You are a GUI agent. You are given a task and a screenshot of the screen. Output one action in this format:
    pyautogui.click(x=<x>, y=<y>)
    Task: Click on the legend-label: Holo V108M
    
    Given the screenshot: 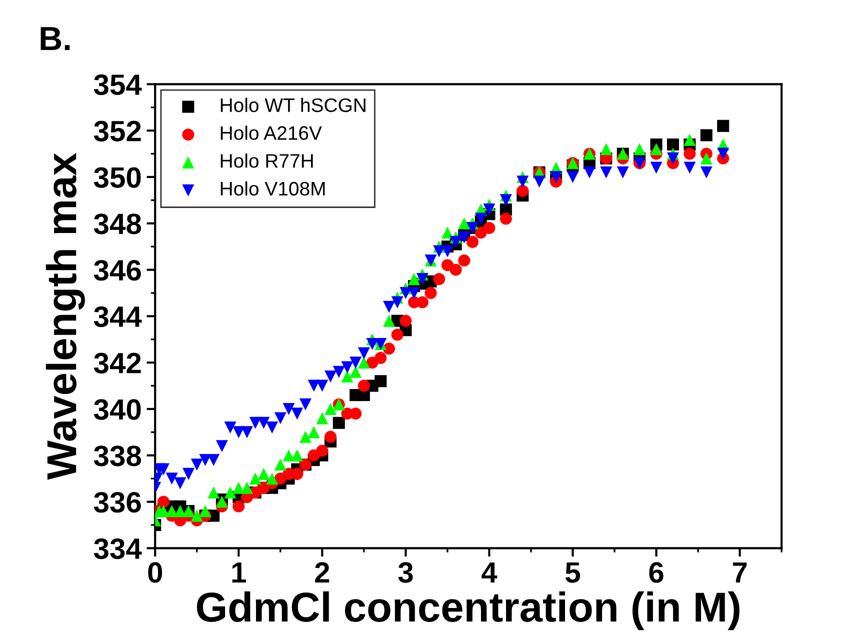 What is the action you would take?
    pyautogui.click(x=272, y=188)
    